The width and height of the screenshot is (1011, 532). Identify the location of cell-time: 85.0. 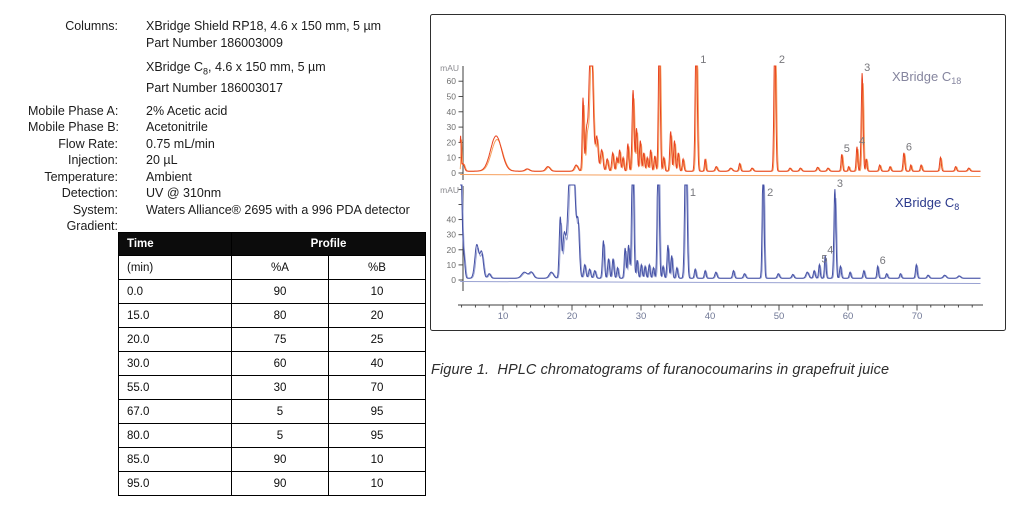
(175, 459).